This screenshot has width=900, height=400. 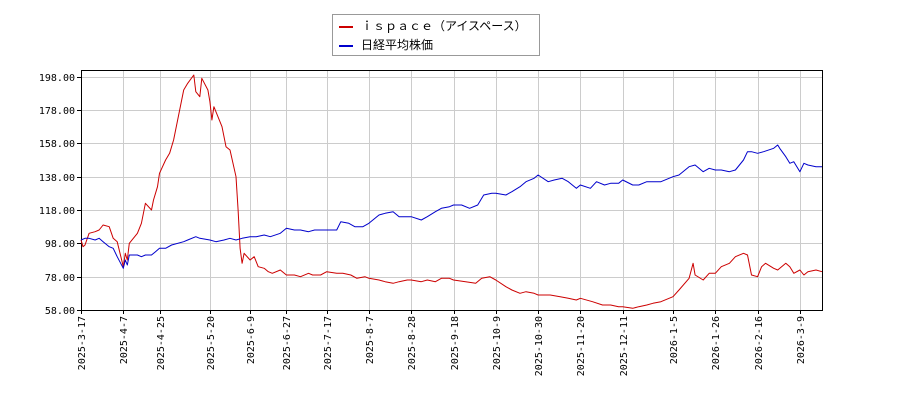 What do you see at coordinates (444, 26) in the screenshot?
I see `legend-label-ispace: ｉｓｐａｃｅ（アイスペース）` at bounding box center [444, 26].